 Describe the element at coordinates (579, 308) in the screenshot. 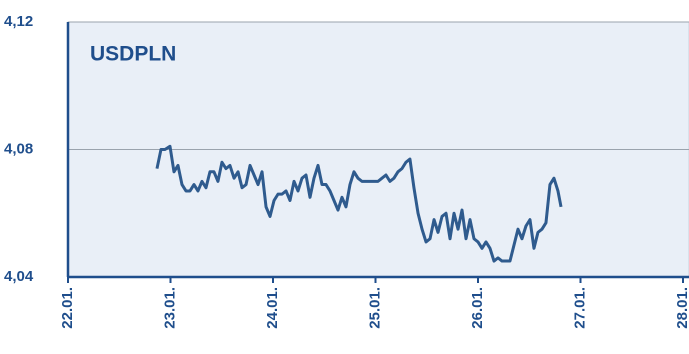

I see `x-tick-label: 27.01.` at that location.